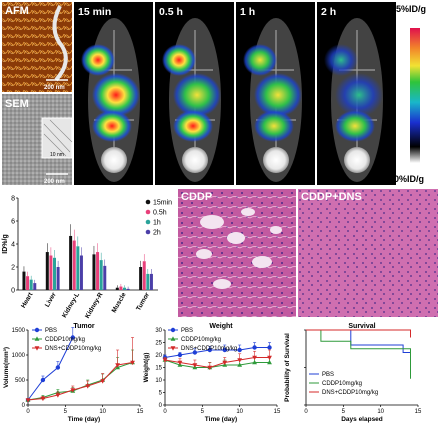 This screenshot has height=430, width=440. Describe the element at coordinates (27, 300) in the screenshot. I see `category-label: Heart` at that location.